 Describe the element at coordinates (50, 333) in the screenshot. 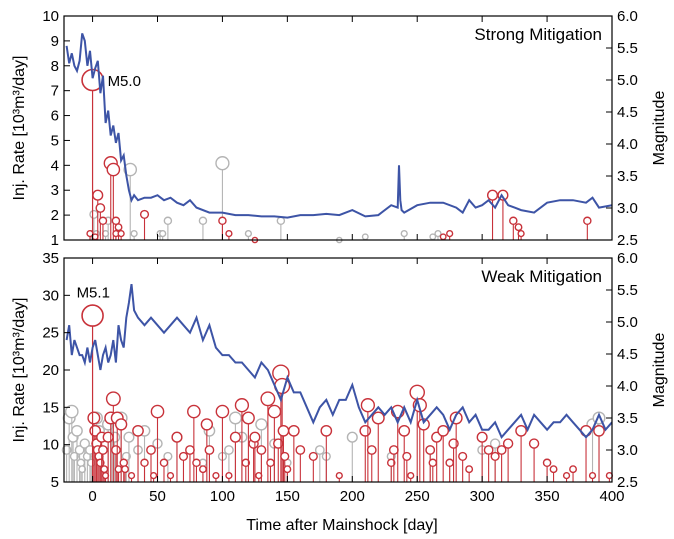

I see `y-left-tick-label: 25` at that location.